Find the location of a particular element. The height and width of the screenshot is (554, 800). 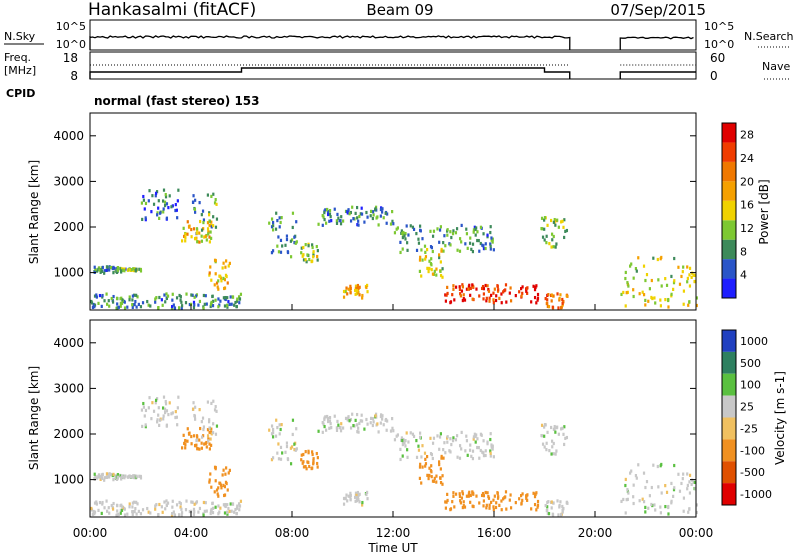

power-colorbar-label: Power [dB] is located at coordinates (764, 211).